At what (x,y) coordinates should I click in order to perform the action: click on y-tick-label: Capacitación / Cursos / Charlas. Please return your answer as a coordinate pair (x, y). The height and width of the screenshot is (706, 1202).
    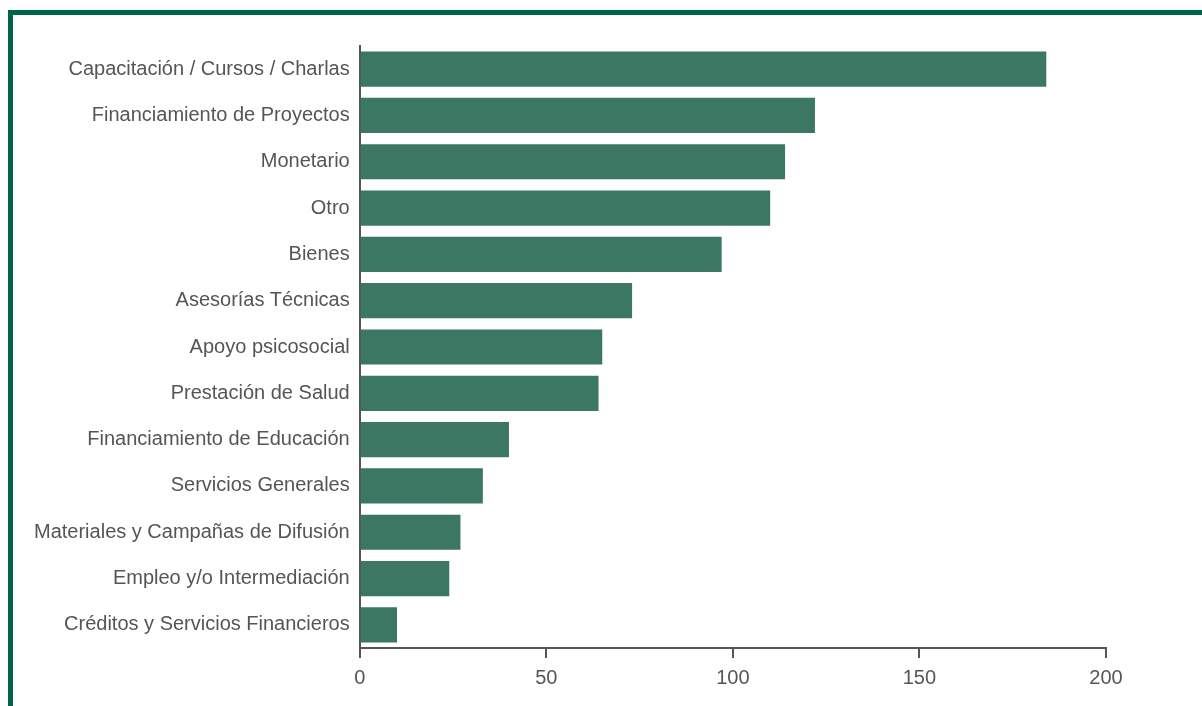
    Looking at the image, I should click on (209, 67).